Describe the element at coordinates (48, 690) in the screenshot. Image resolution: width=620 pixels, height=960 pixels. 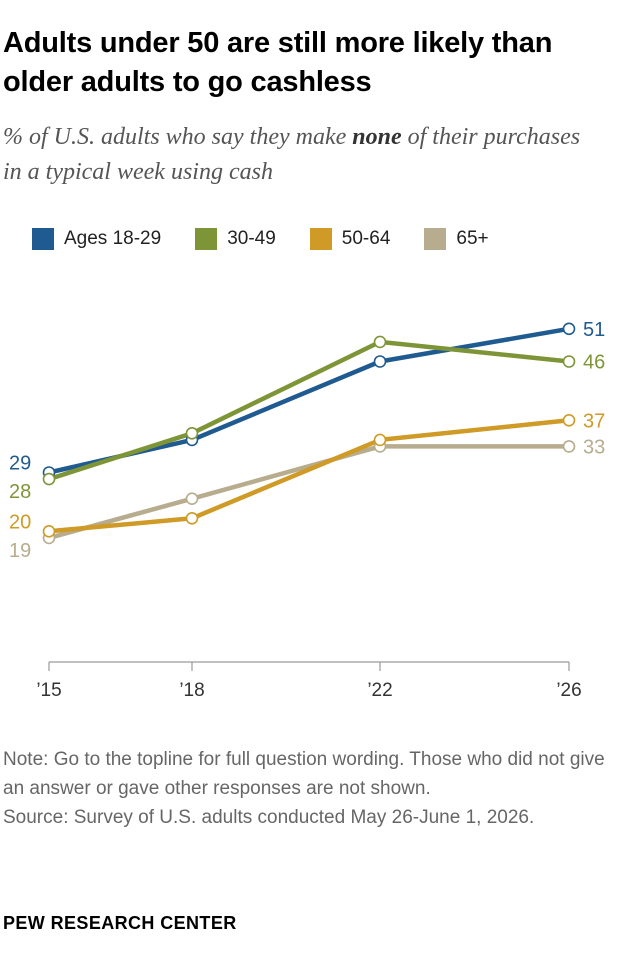
I see `x-tick-label-0: ’15` at that location.